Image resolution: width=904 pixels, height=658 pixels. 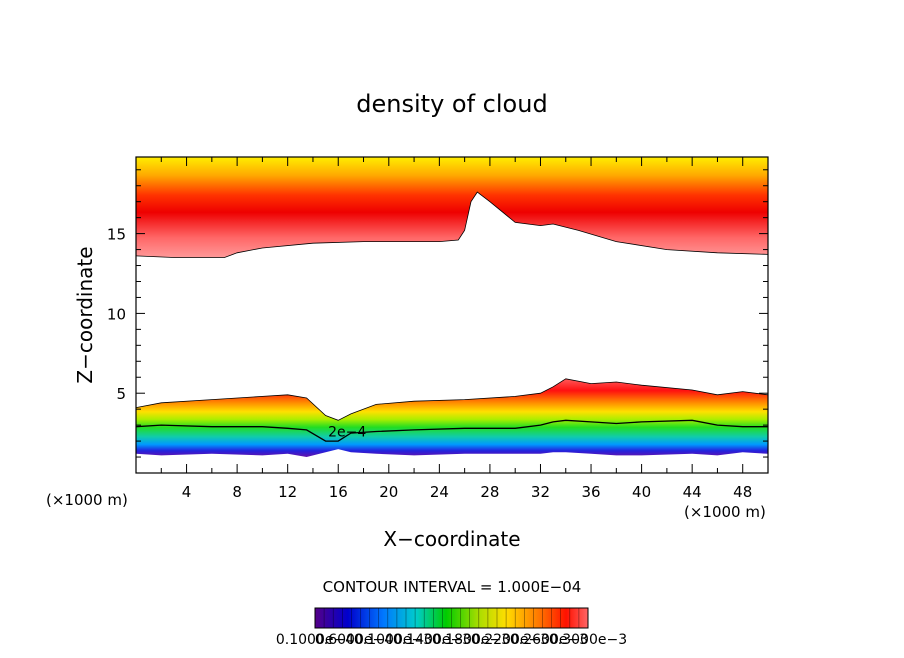 What do you see at coordinates (187, 492) in the screenshot?
I see `x-tick-label: 4` at bounding box center [187, 492].